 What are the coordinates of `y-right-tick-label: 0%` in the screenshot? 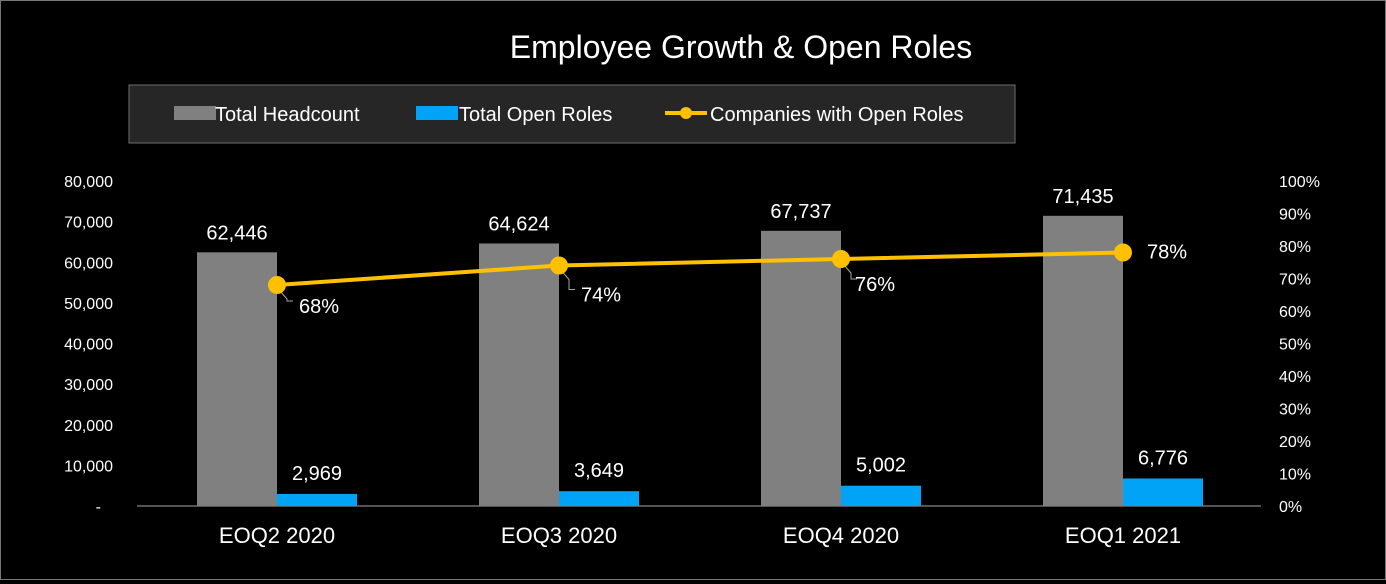 It's located at (1290, 507).